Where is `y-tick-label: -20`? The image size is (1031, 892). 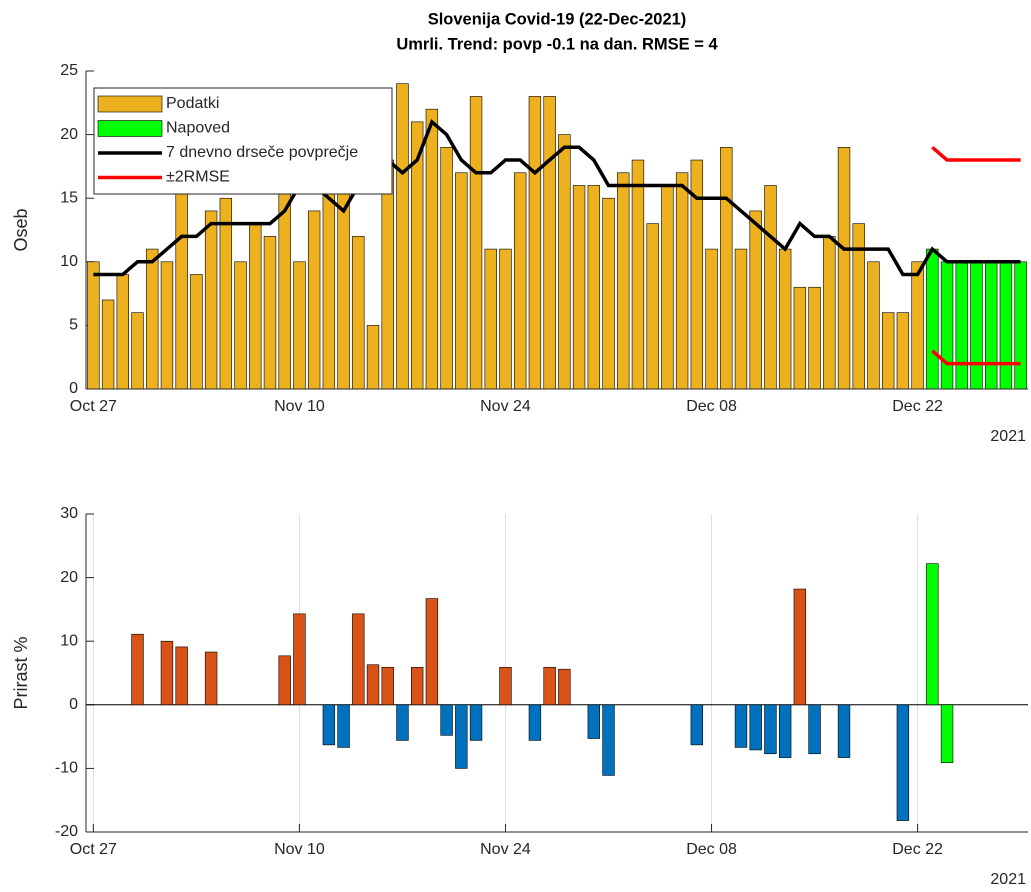
y-tick-label: -20 is located at coordinates (66, 831).